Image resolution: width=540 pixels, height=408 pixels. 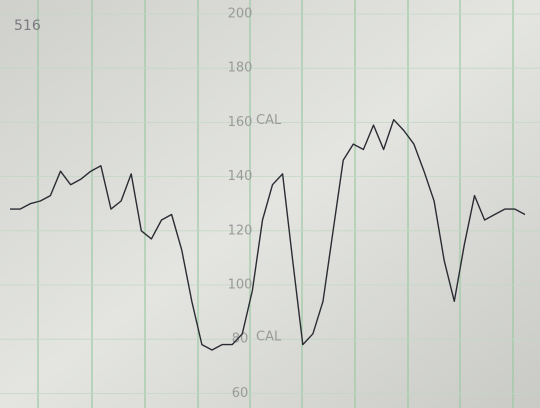 What do you see at coordinates (27, 26) in the screenshot?
I see `chart-title: 516` at bounding box center [27, 26].